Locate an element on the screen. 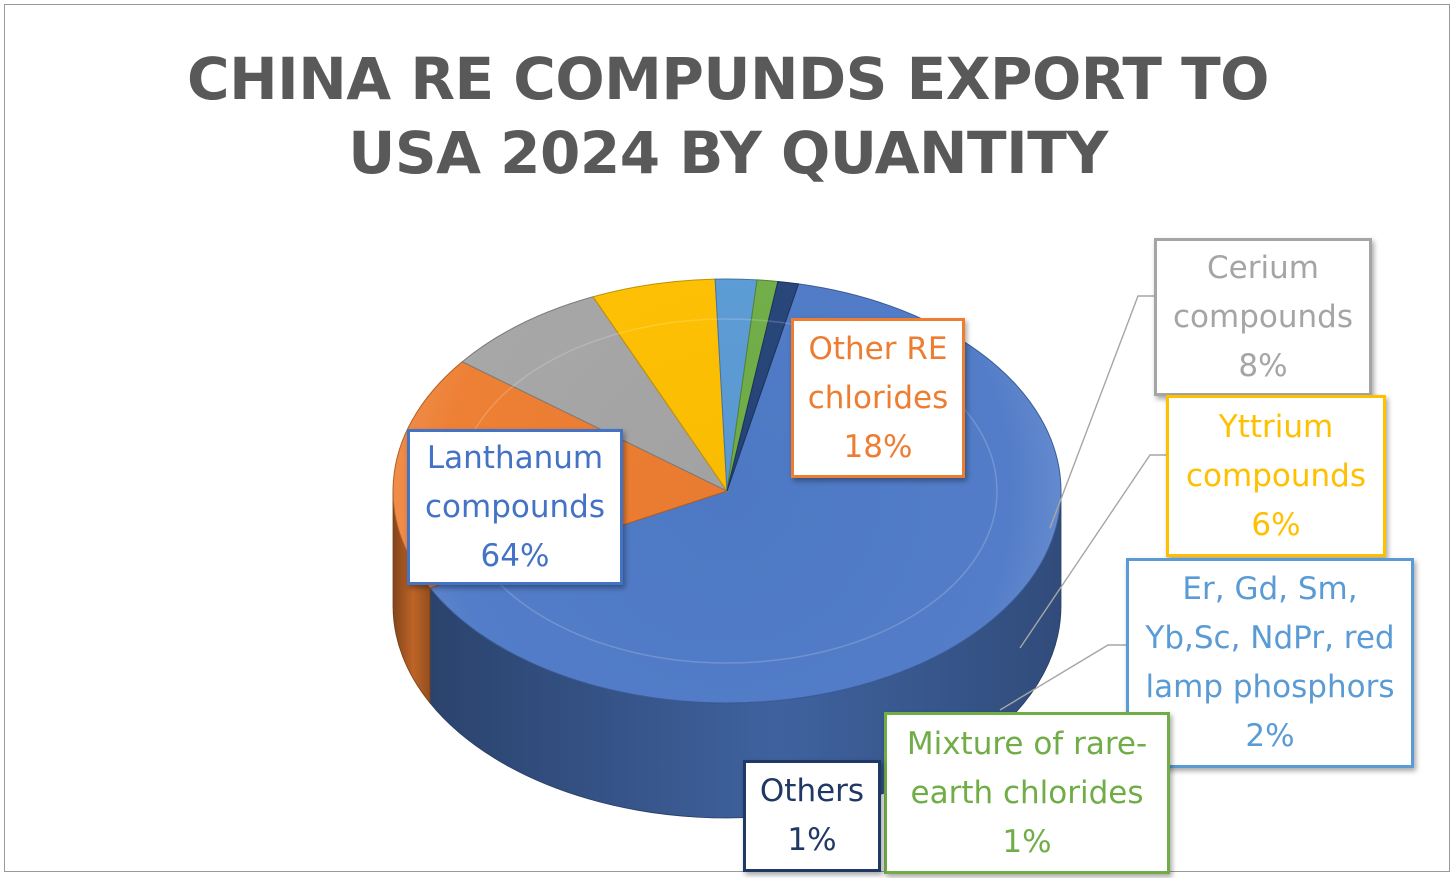 The image size is (1456, 878). data-label-1-name-line-1: chlorides is located at coordinates (878, 397).